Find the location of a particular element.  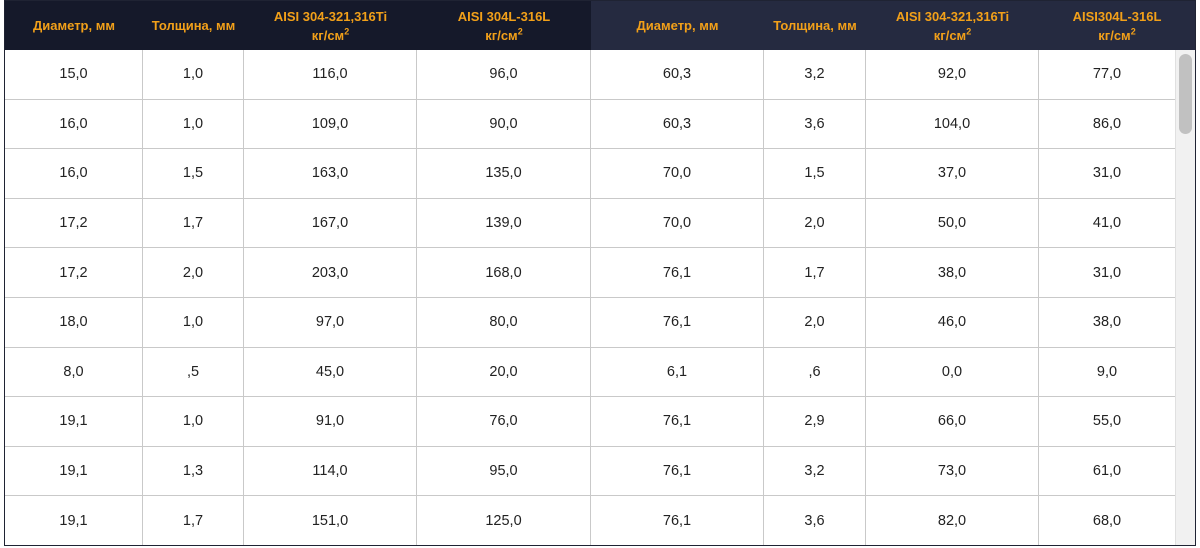

cell-weight-304l-316l: 80,0 is located at coordinates (504, 322).